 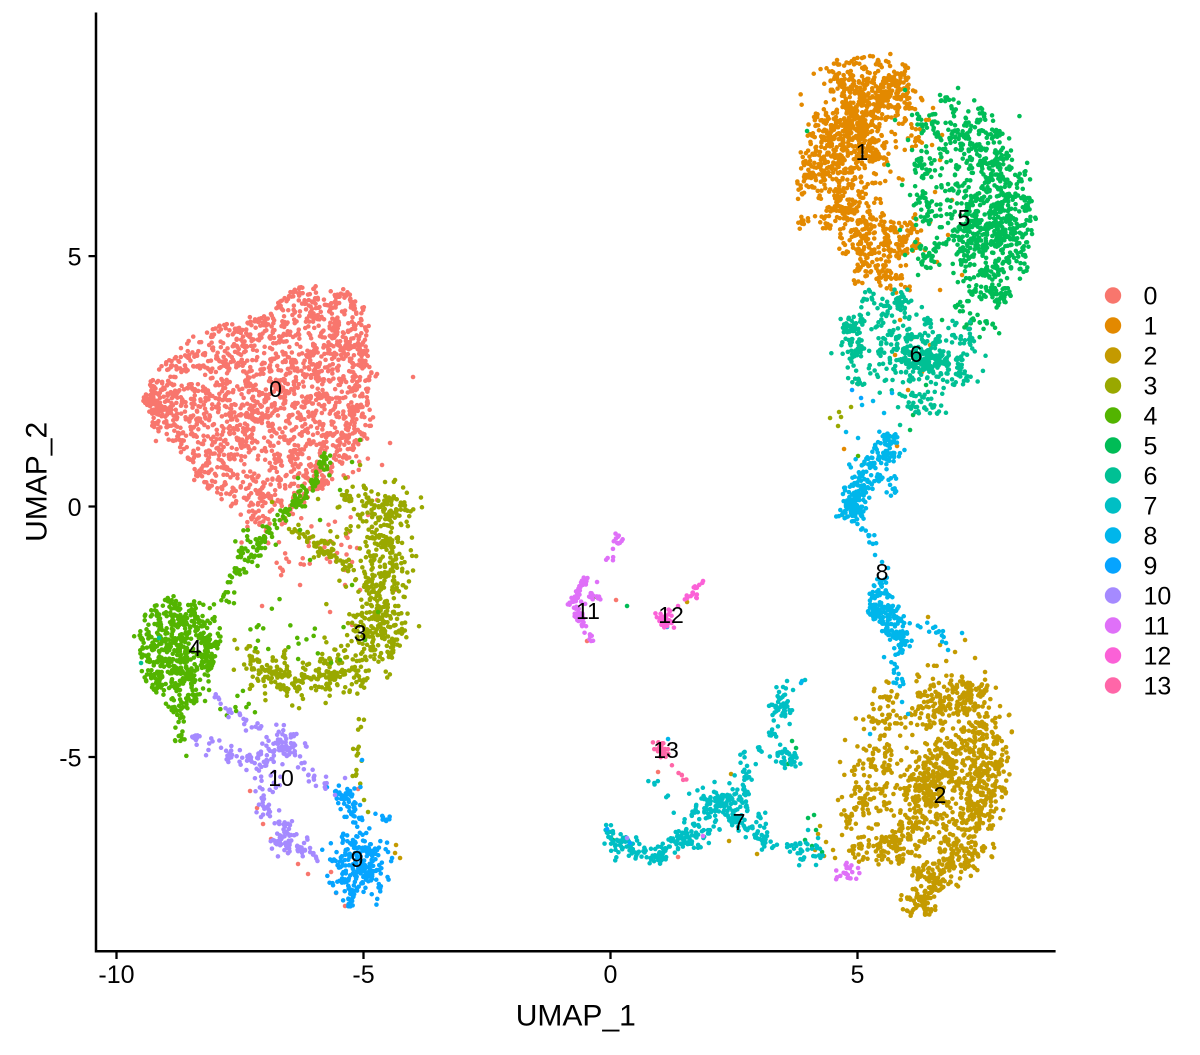 What do you see at coordinates (576, 1016) in the screenshot?
I see `svg-text: UMAP_1` at bounding box center [576, 1016].